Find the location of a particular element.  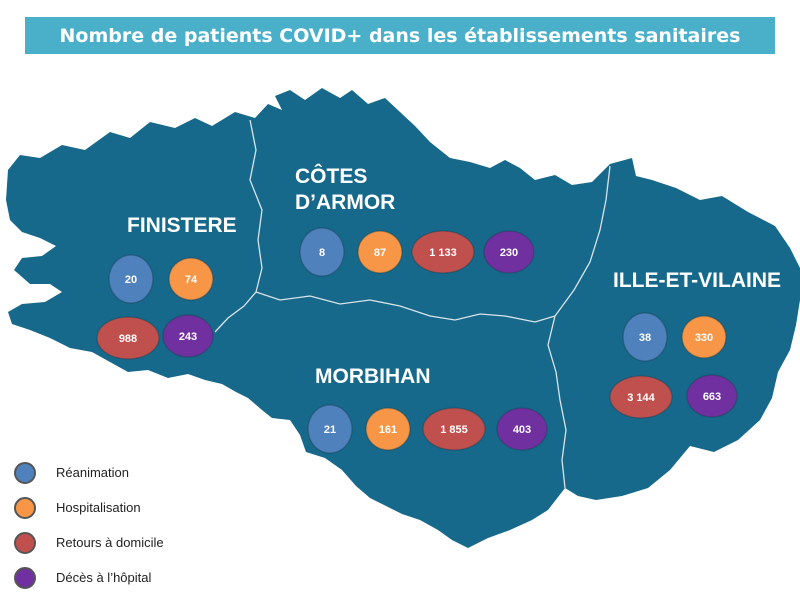

legend-swatch-deces is located at coordinates (25, 577).